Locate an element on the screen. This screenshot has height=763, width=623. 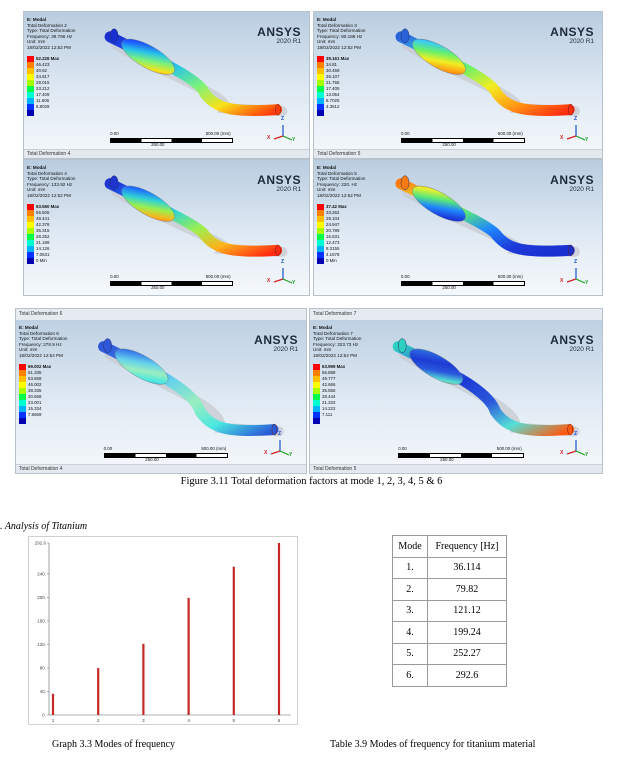
legend-row: 46.423 is located at coordinates (43, 65).